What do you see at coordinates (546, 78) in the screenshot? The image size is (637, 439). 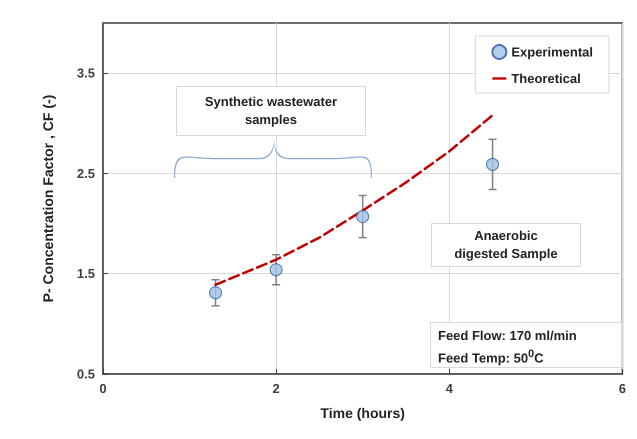 I see `legend-label: Theoretical` at bounding box center [546, 78].